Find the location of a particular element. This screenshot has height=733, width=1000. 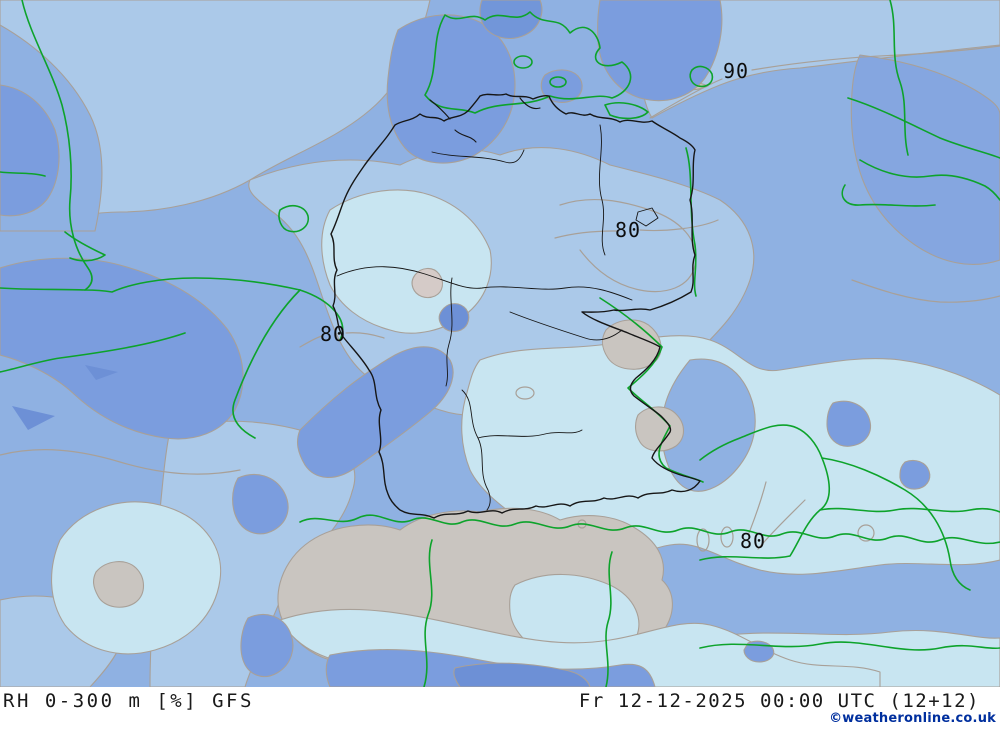

product-title: RH 0-300 m [%] GFS is located at coordinates (128, 701).